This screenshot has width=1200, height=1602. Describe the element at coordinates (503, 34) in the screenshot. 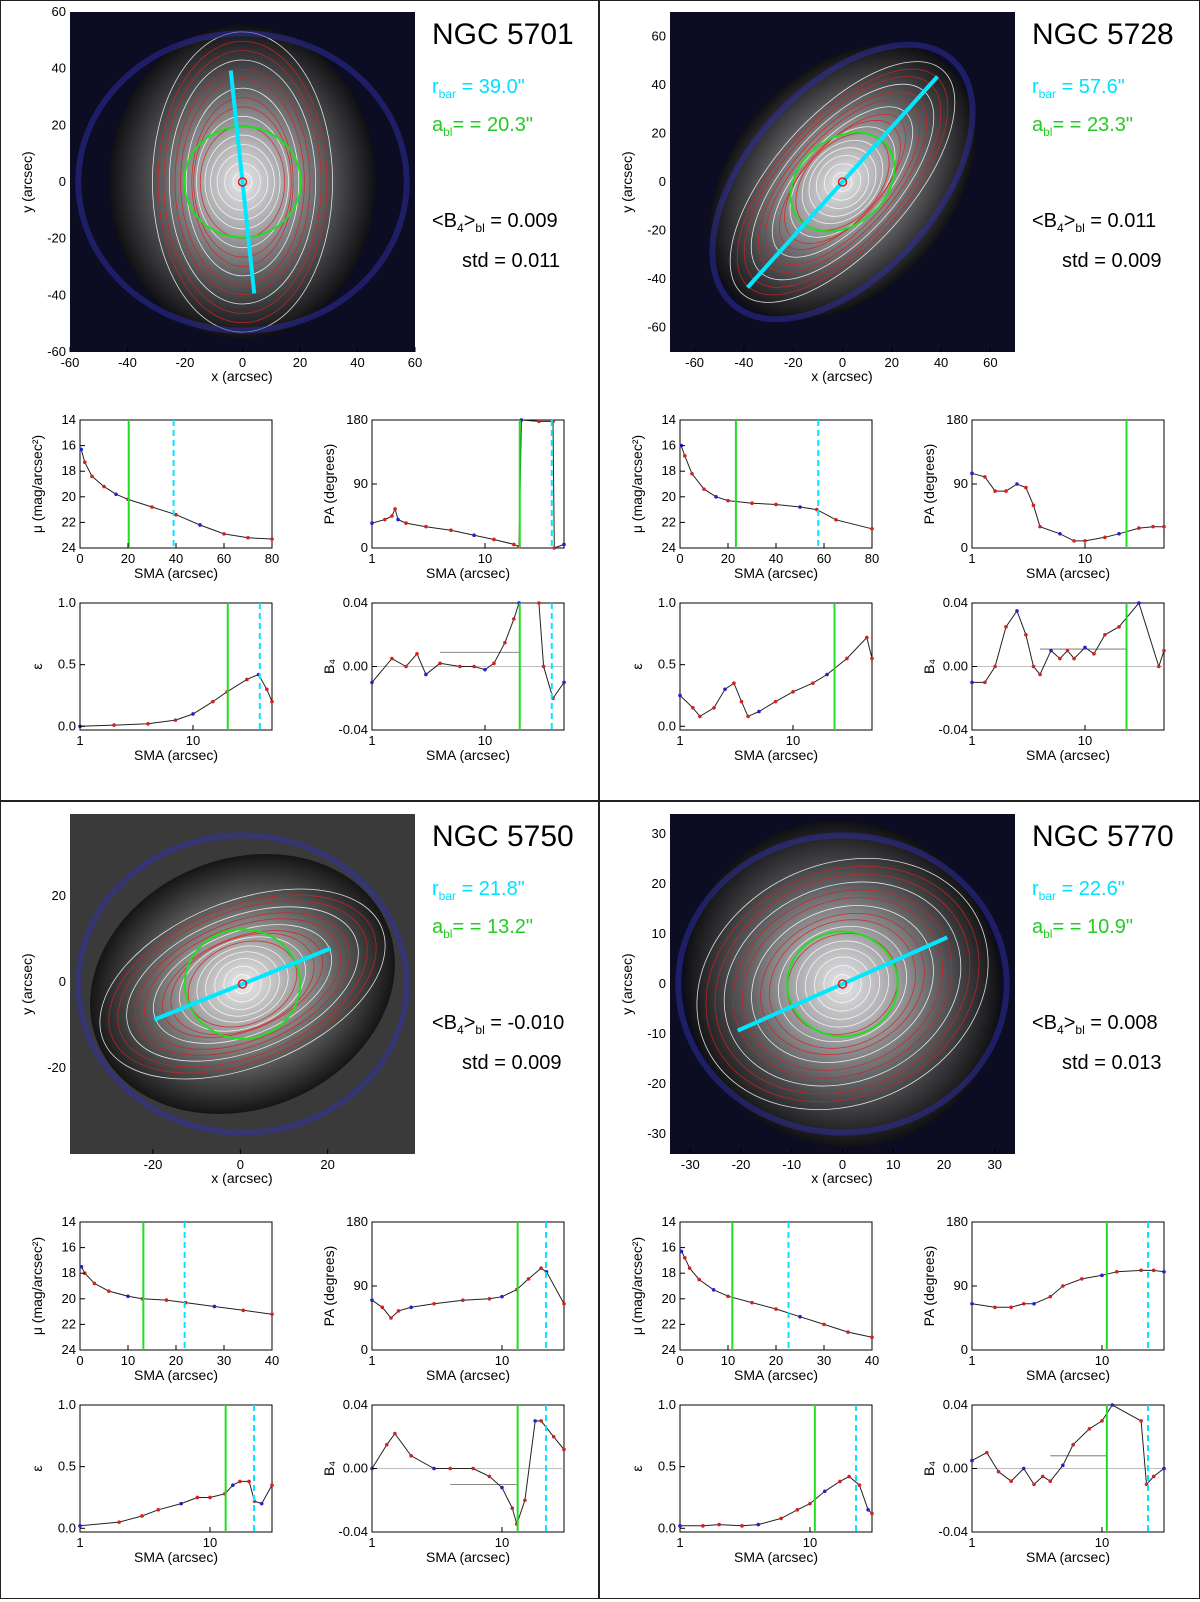

I see `galaxy-name: NGC 5701` at that location.